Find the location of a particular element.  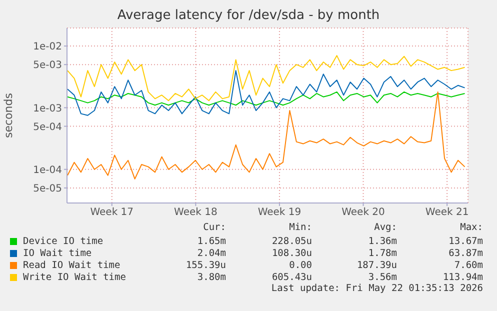

y-tick-label: 5e-03 is located at coordinates (47, 66).